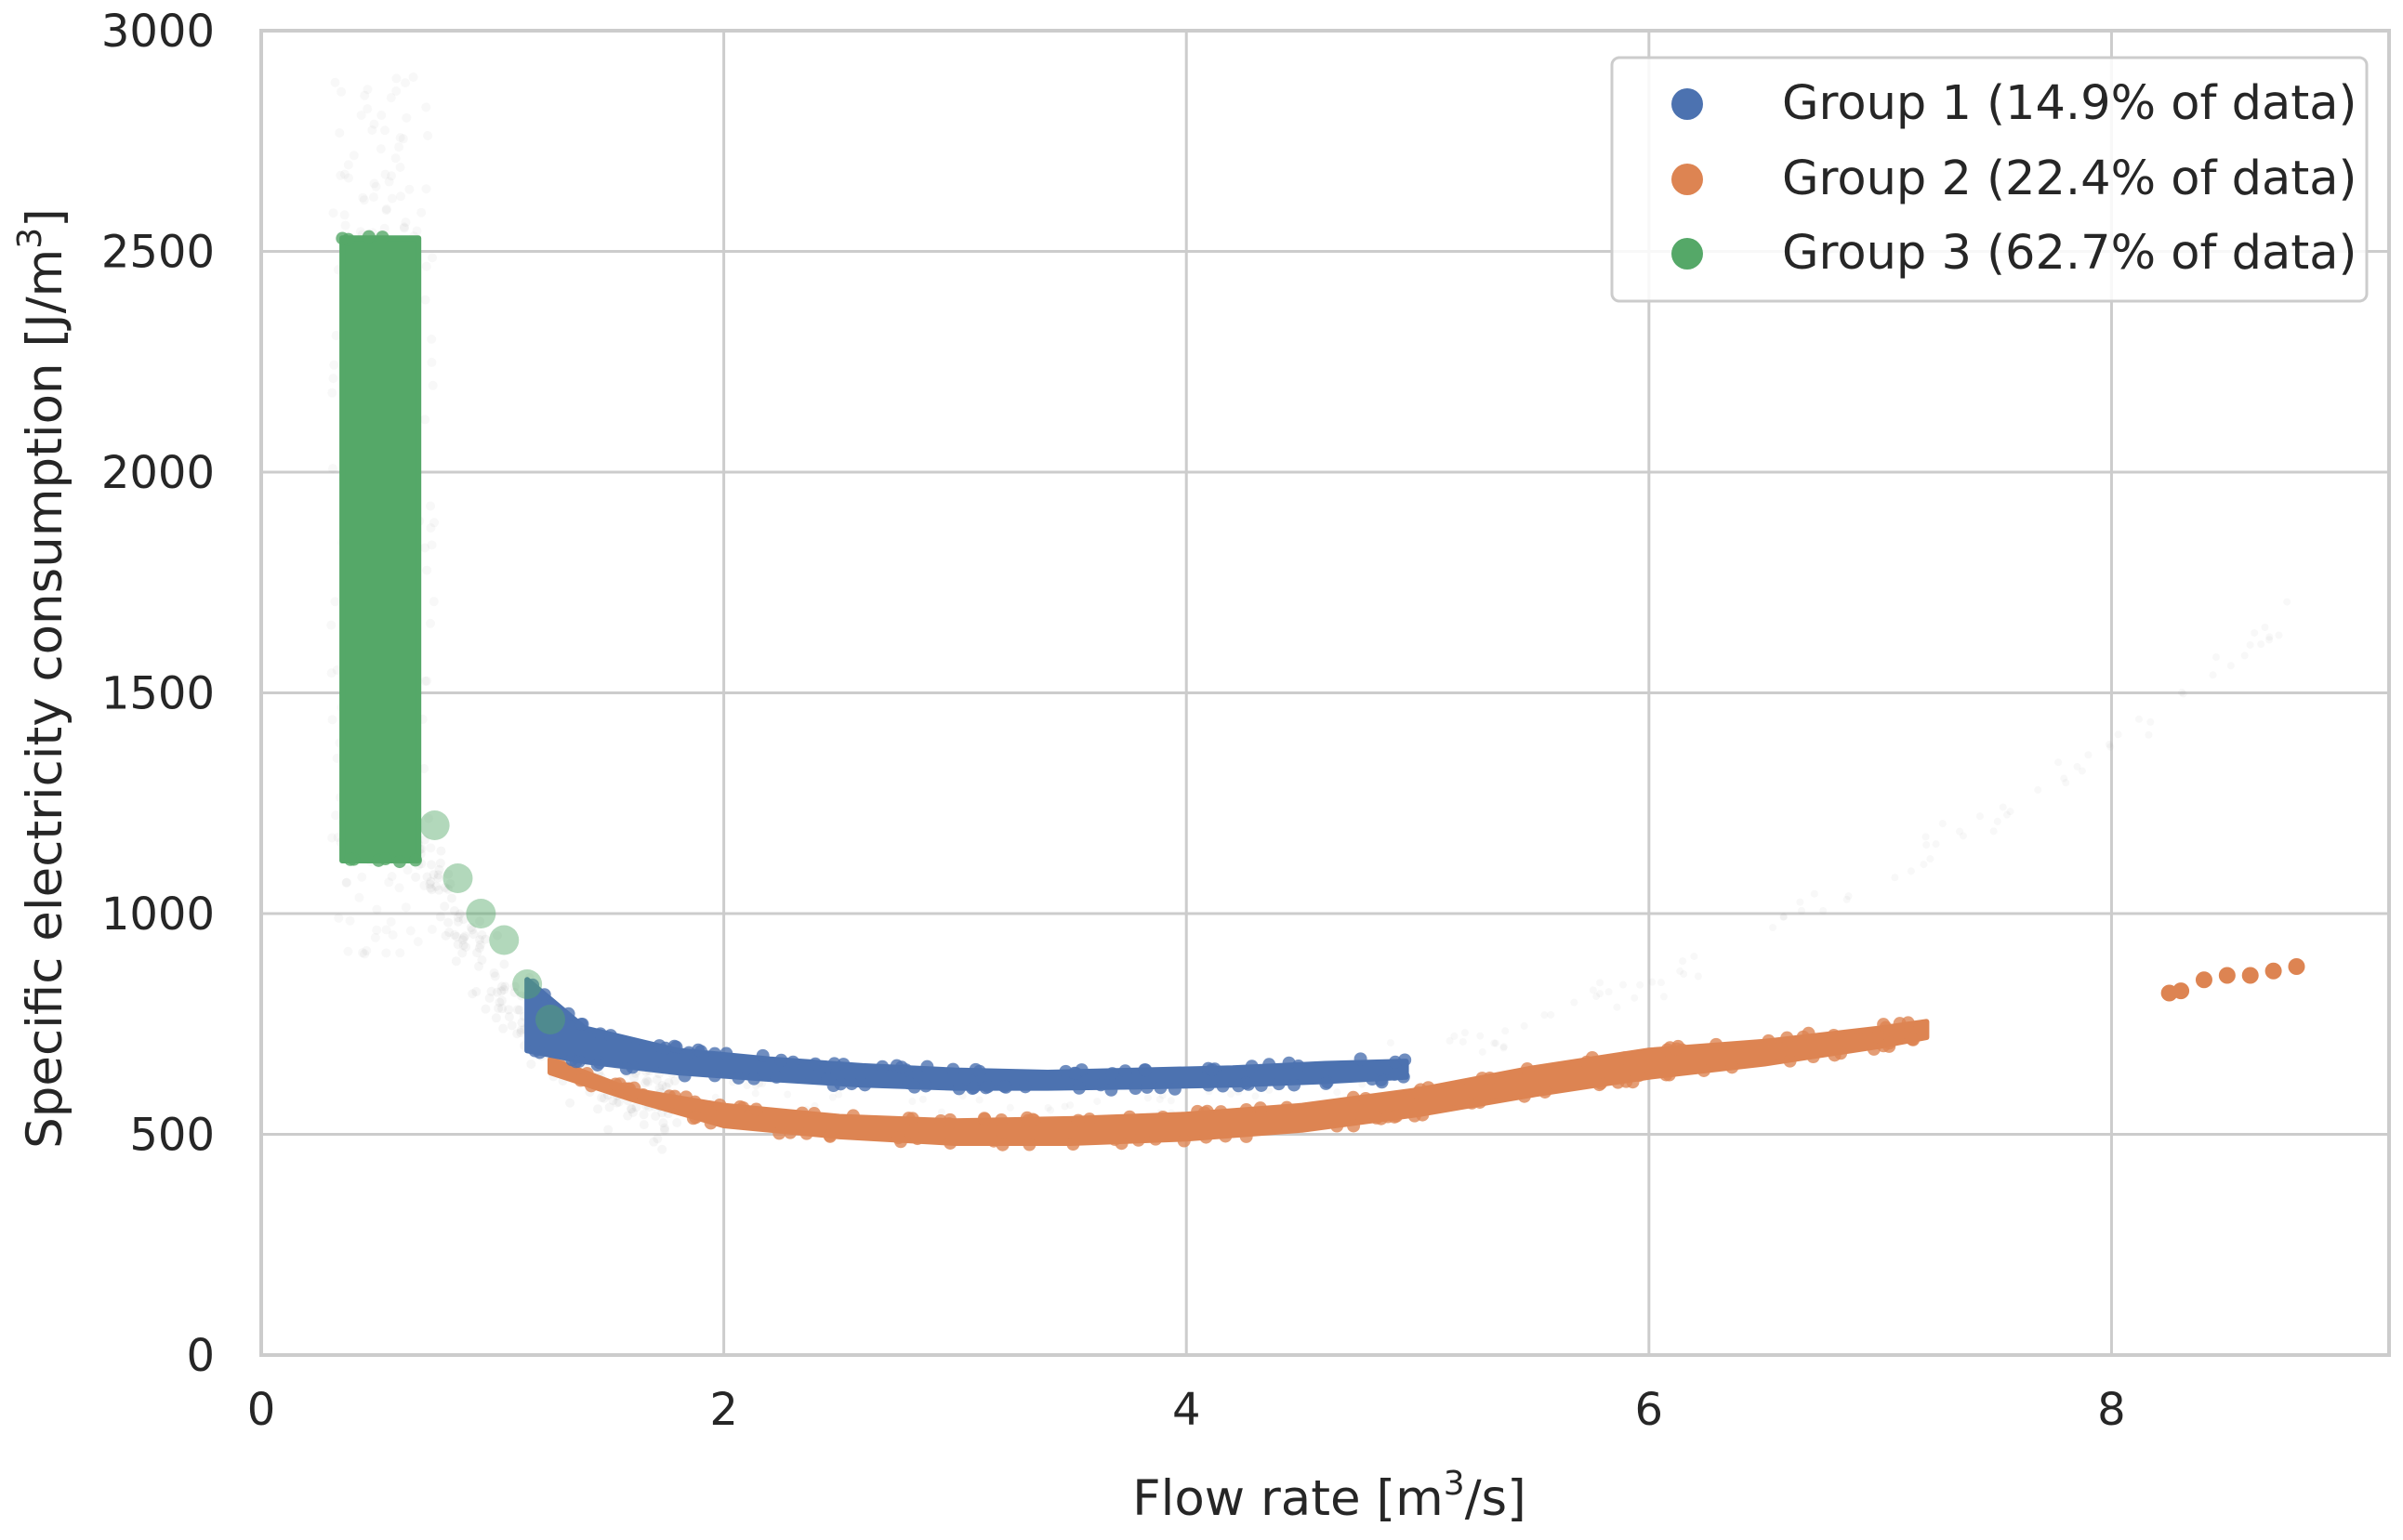 Image resolution: width=2403 pixels, height=1540 pixels. Describe the element at coordinates (42, 678) in the screenshot. I see `y-axis-label: Specific electricity consumption [J/m3]` at that location.